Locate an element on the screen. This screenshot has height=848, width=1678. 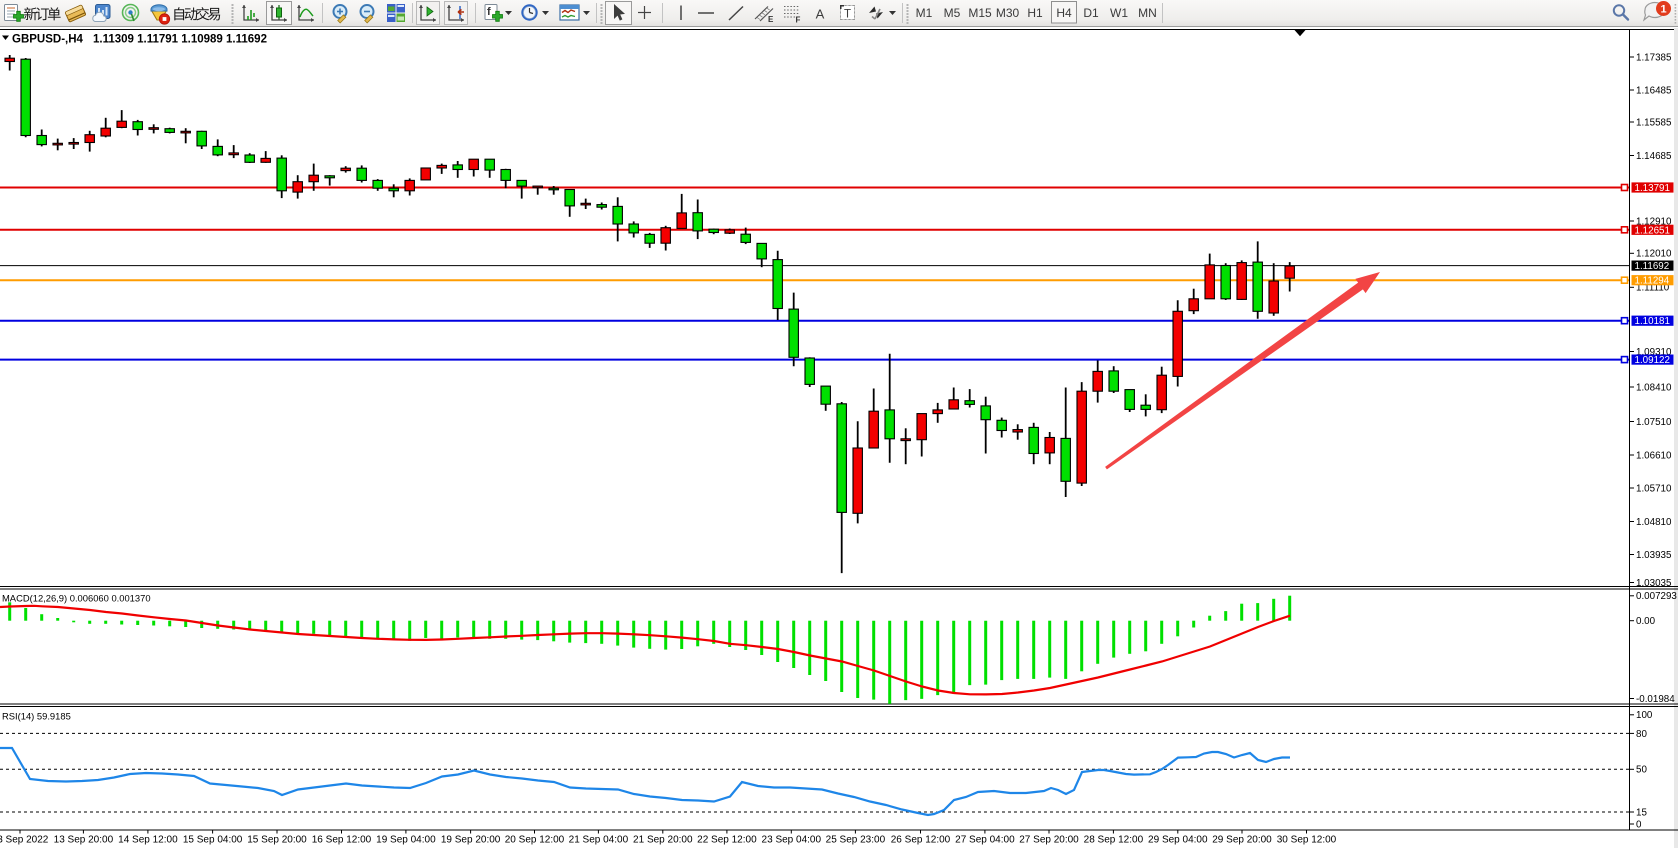
svg-text: M15 is located at coordinates (980, 13).